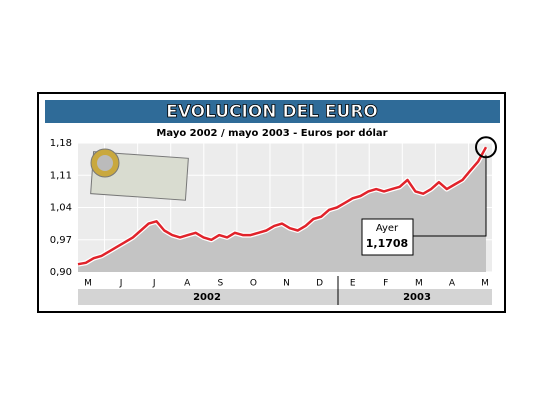  I want to click on x-tick-label: E, so click(353, 284).